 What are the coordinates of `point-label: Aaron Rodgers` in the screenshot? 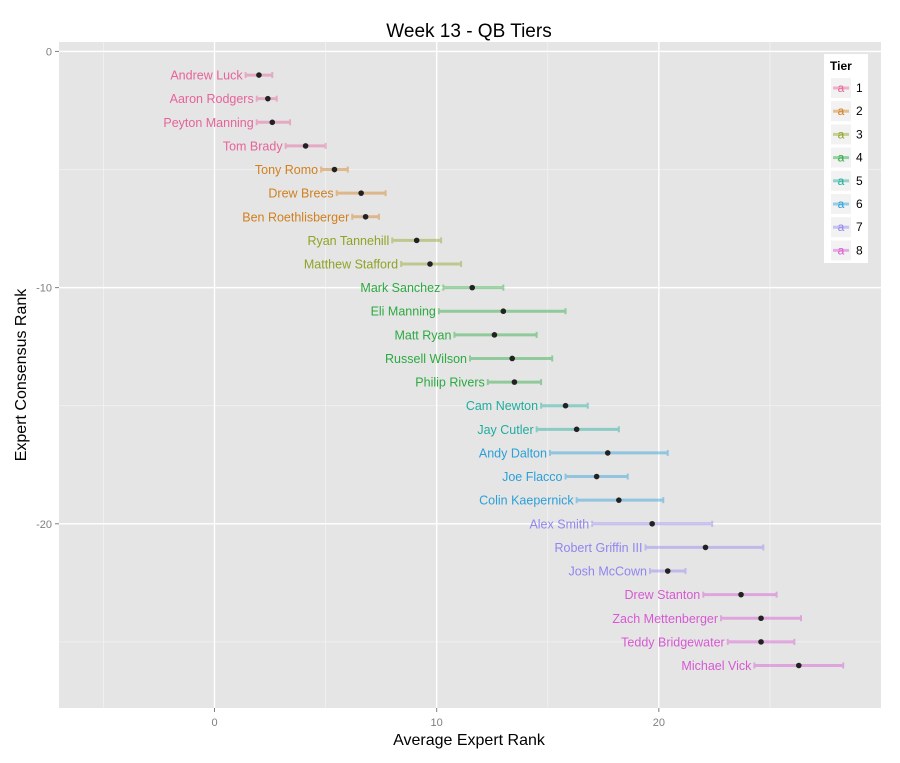 It's located at (212, 99).